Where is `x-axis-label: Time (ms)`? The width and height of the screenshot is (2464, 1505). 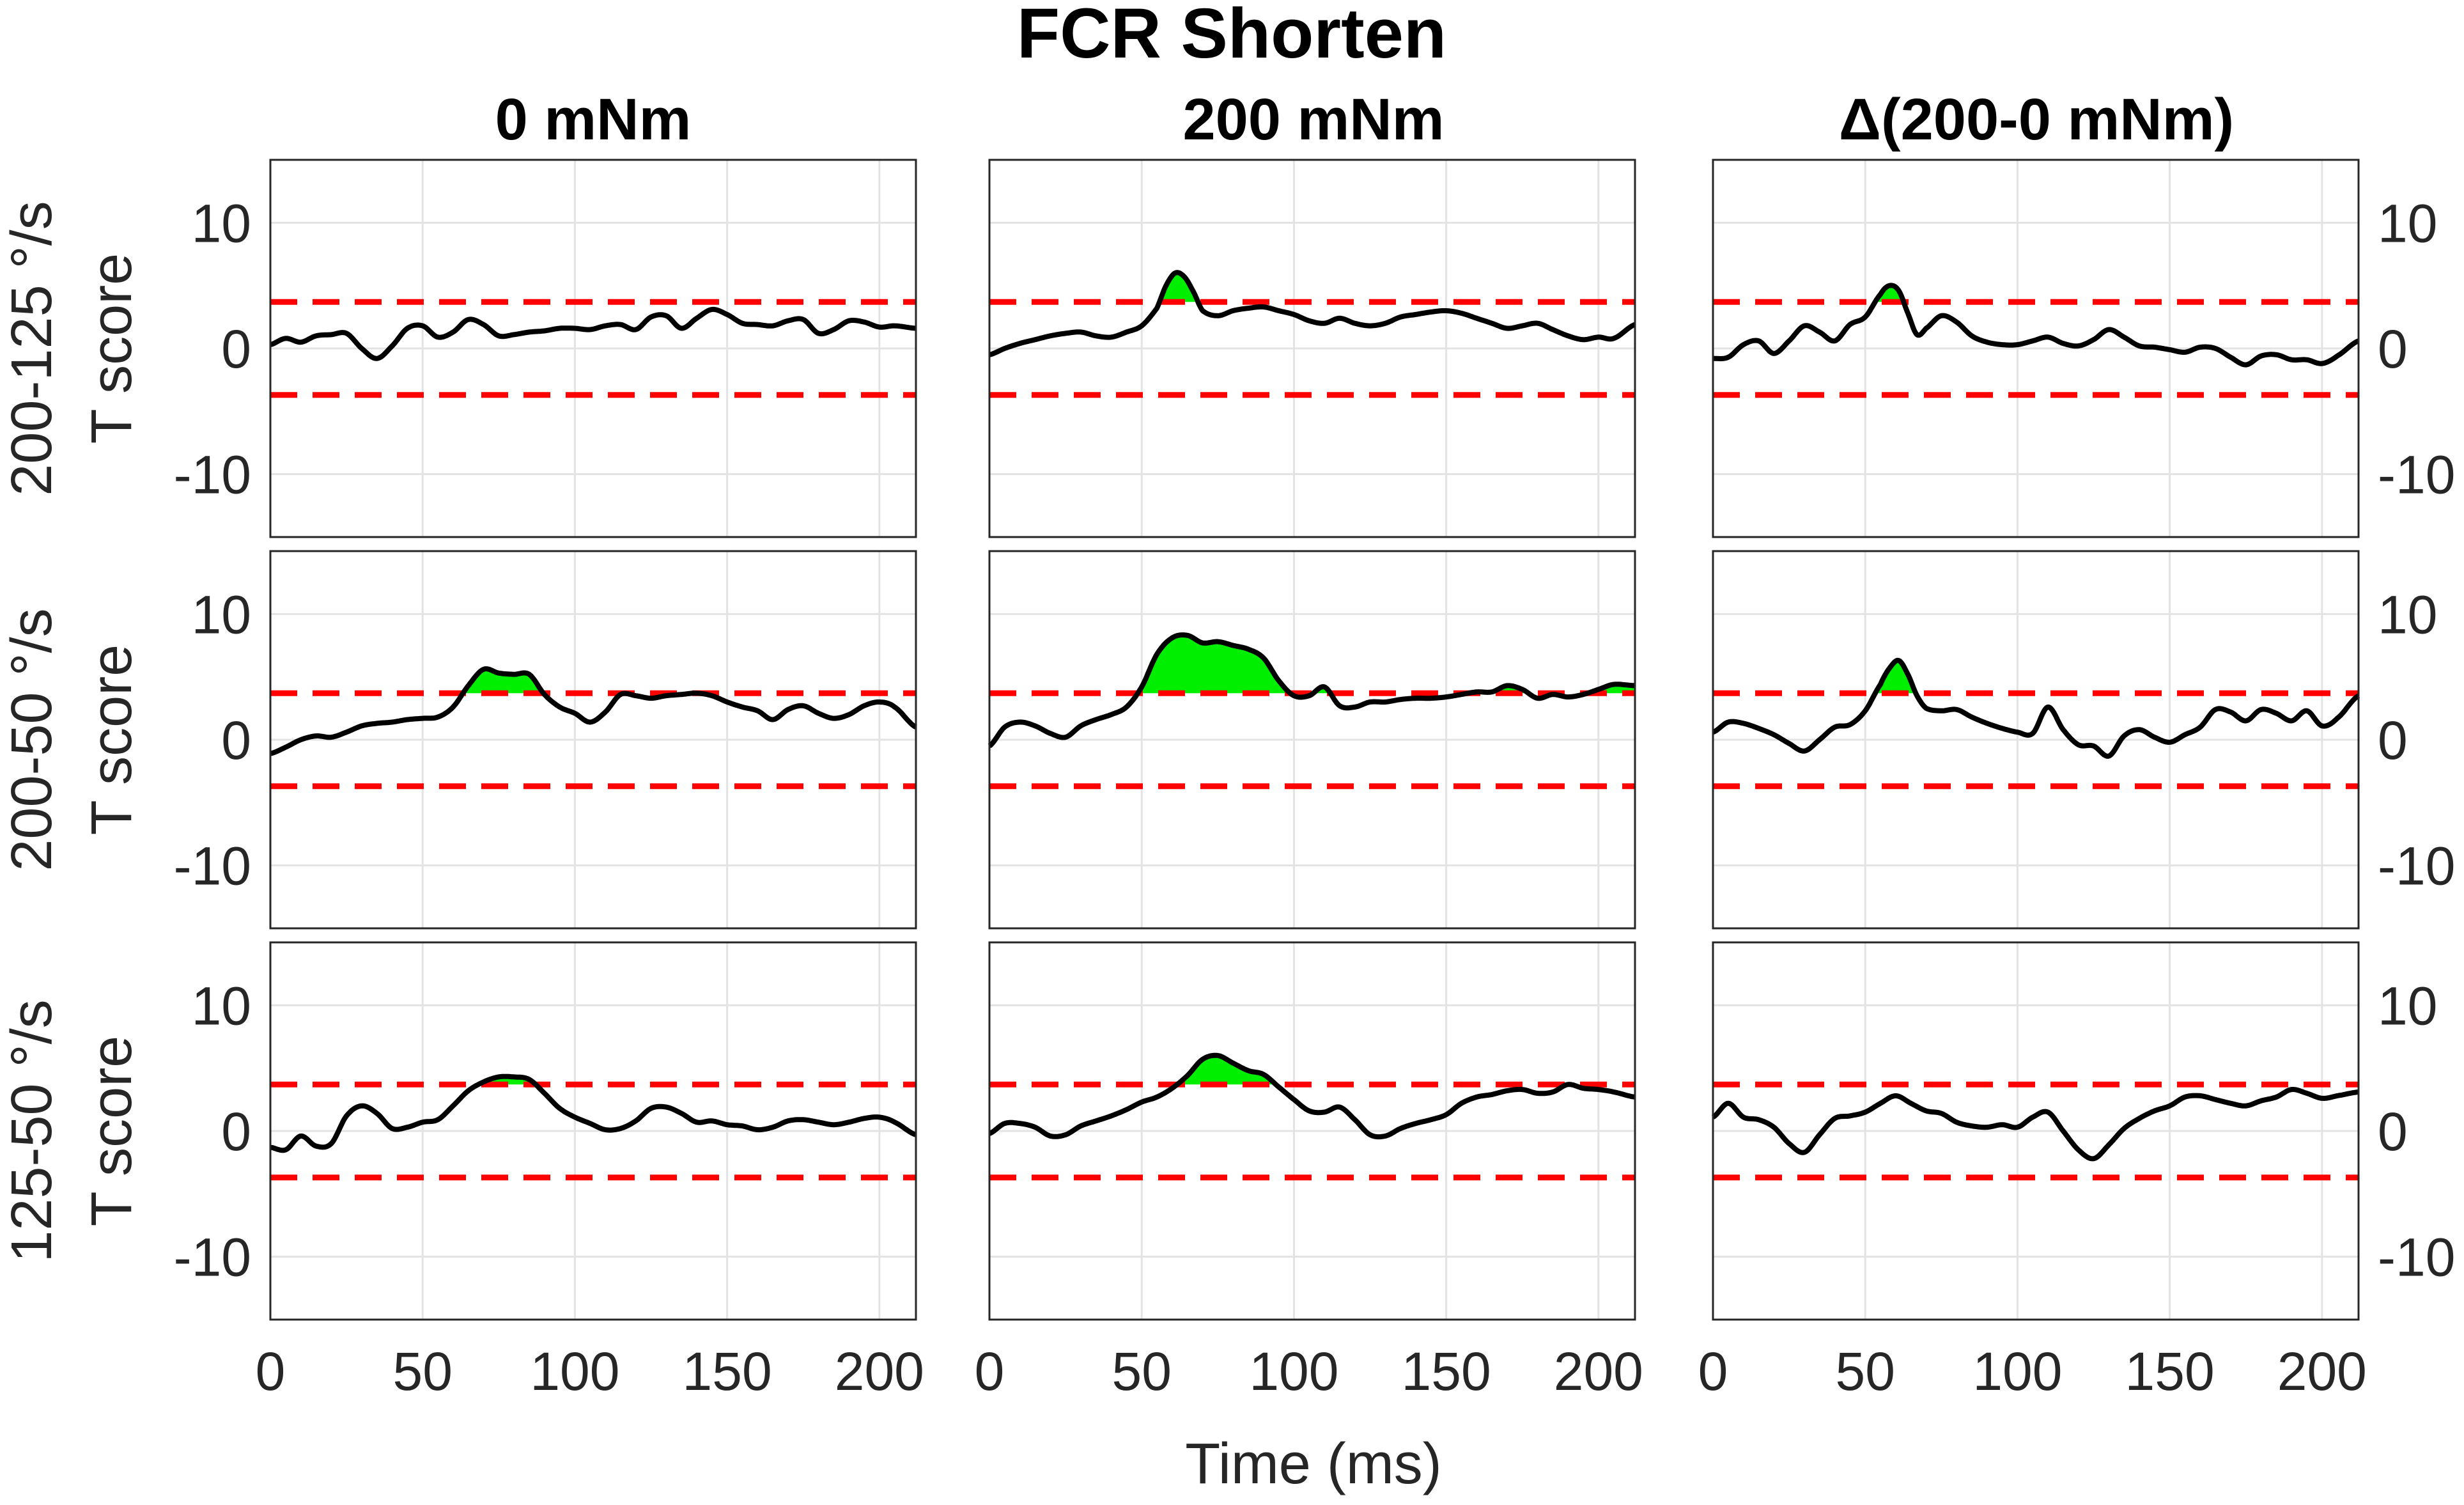
x-axis-label: Time (ms) is located at coordinates (1313, 1464).